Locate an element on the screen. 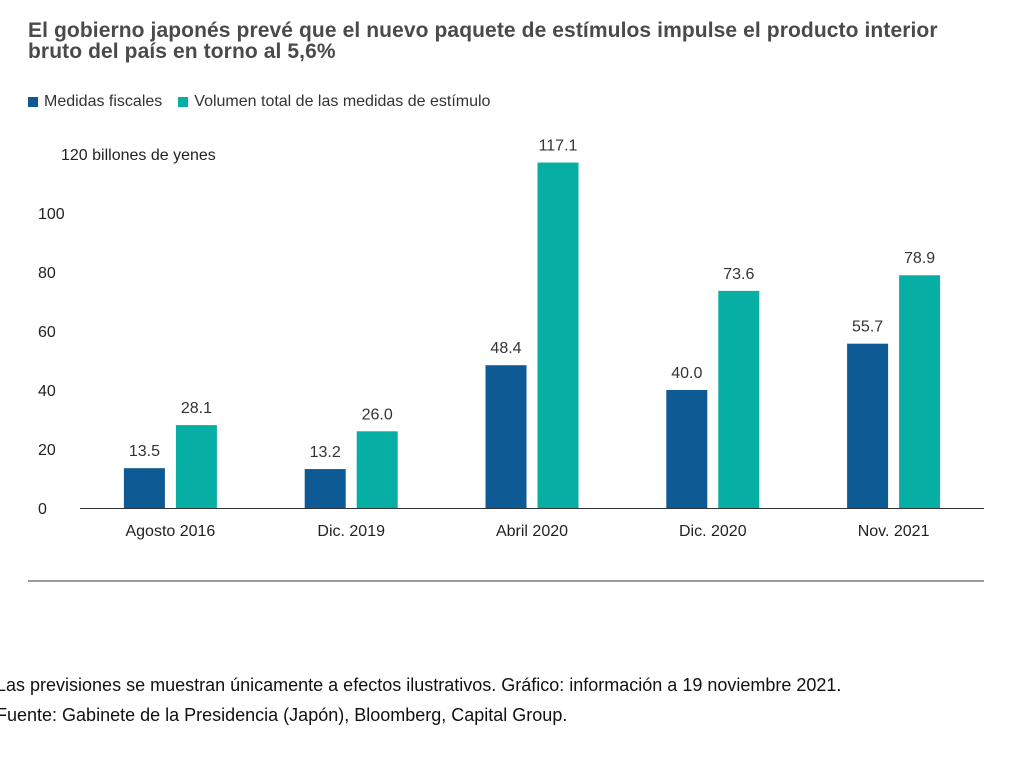 This screenshot has width=1032, height=762. data-label: 117.1 is located at coordinates (558, 146).